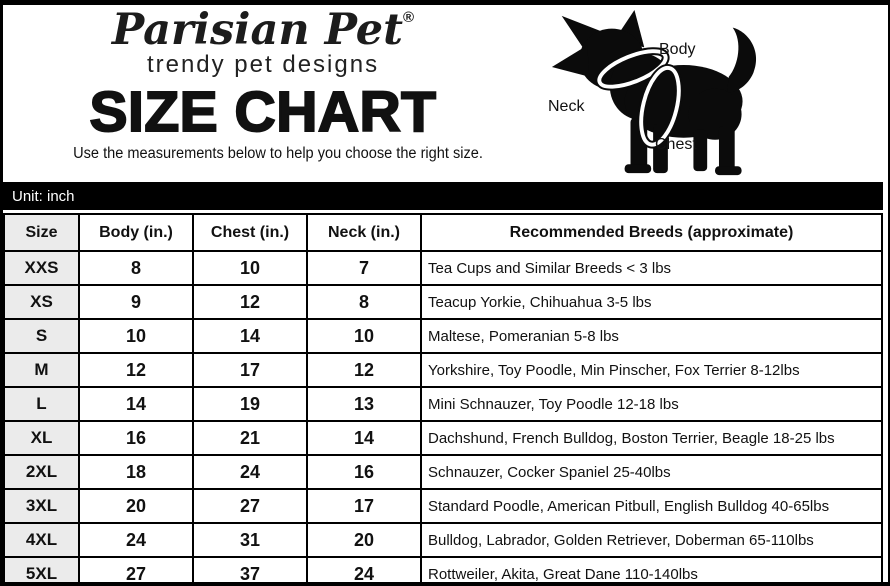 The image size is (890, 586). What do you see at coordinates (364, 472) in the screenshot?
I see `neck-cell: 16` at bounding box center [364, 472].